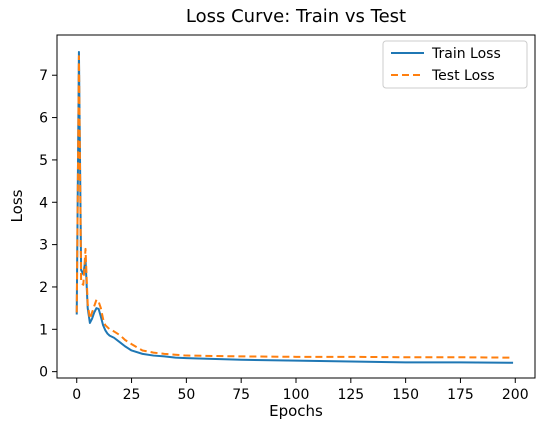 This screenshot has height=426, width=550. I want to click on x-tick-label-2: 50, so click(186, 395).